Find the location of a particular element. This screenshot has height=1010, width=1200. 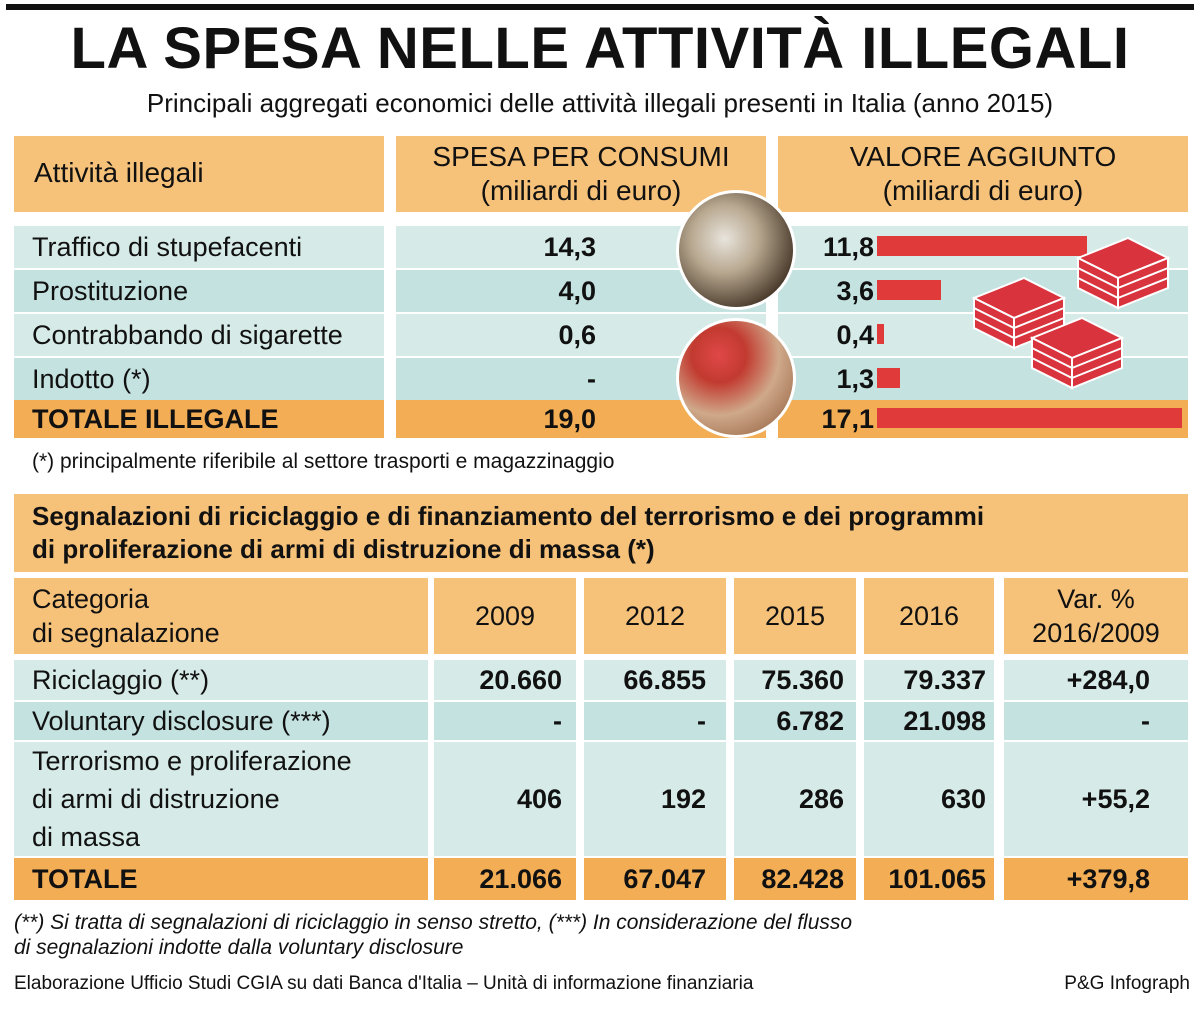

t1-total-bg-a is located at coordinates (199, 419).